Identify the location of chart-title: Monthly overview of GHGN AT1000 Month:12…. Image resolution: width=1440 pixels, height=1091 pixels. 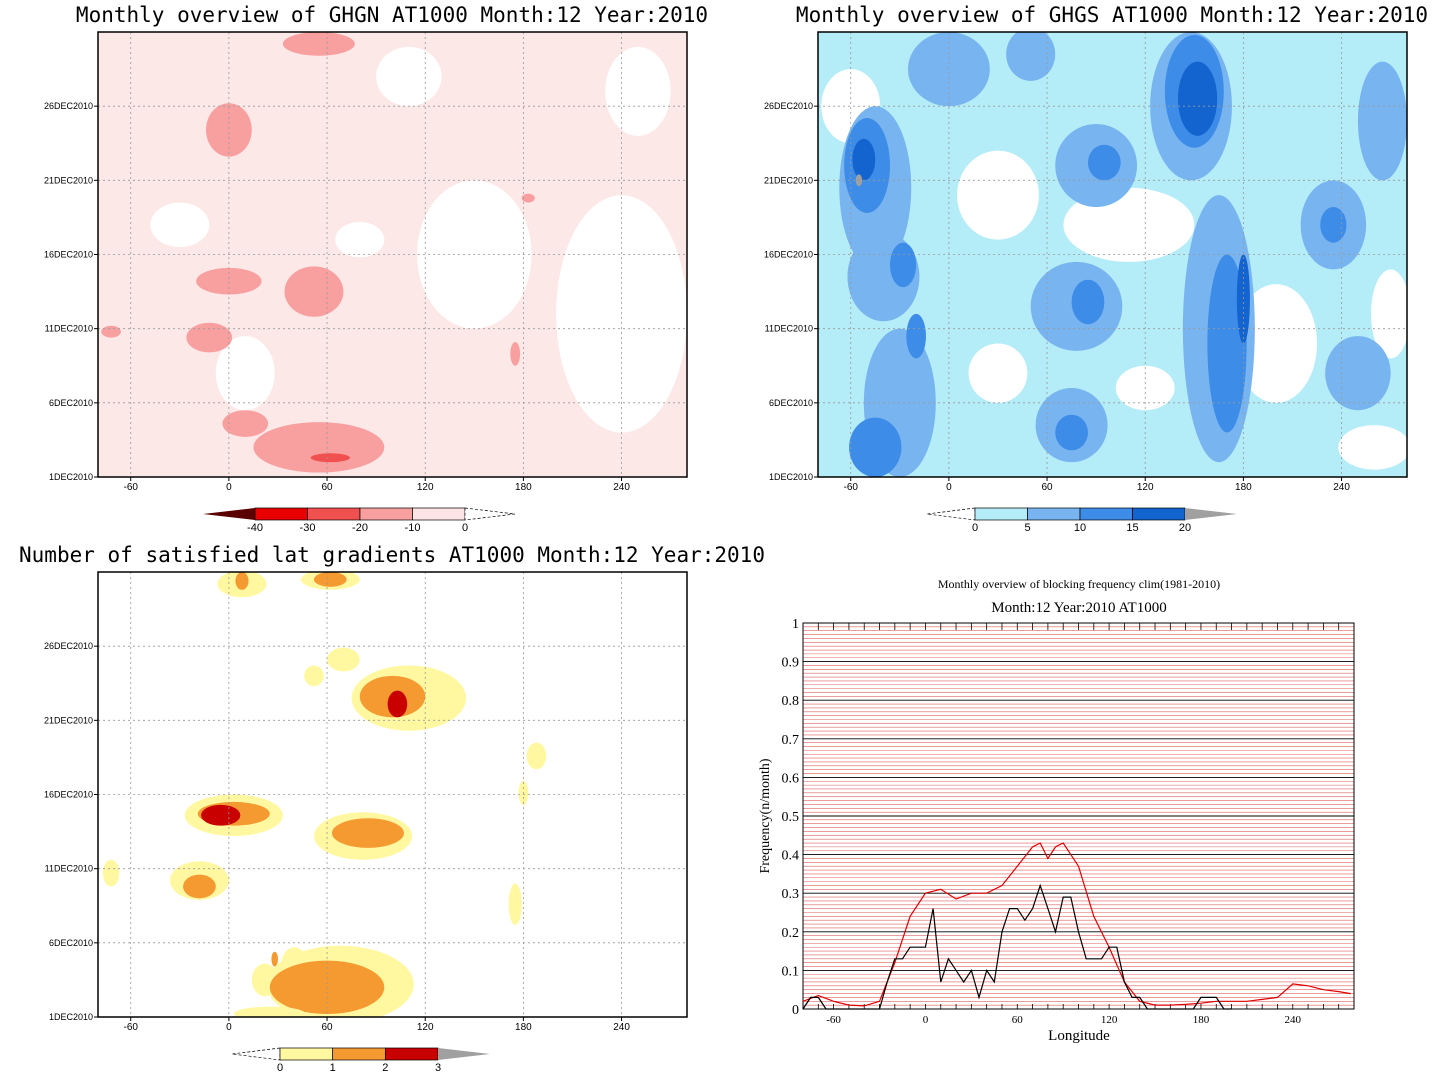
(392, 15).